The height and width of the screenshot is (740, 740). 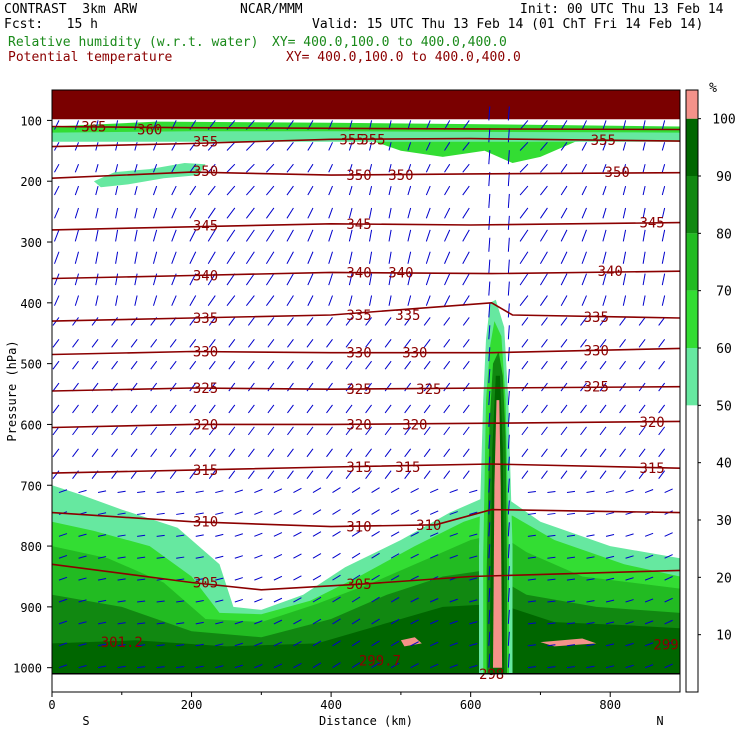 What do you see at coordinates (407, 316) in the screenshot?
I see `theta-label: 335` at bounding box center [407, 316].